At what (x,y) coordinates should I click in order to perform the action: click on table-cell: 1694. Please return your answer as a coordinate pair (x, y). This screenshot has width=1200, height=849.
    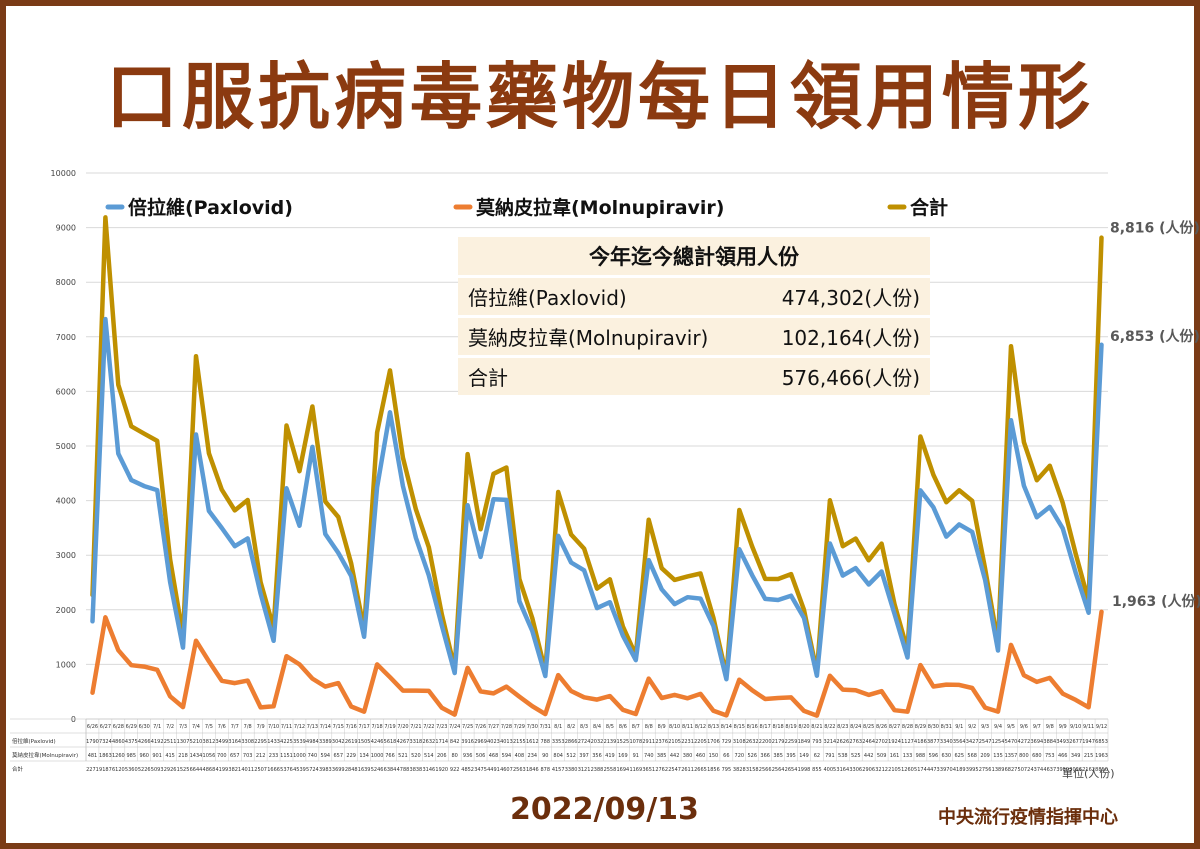
    Looking at the image, I should click on (623, 770).